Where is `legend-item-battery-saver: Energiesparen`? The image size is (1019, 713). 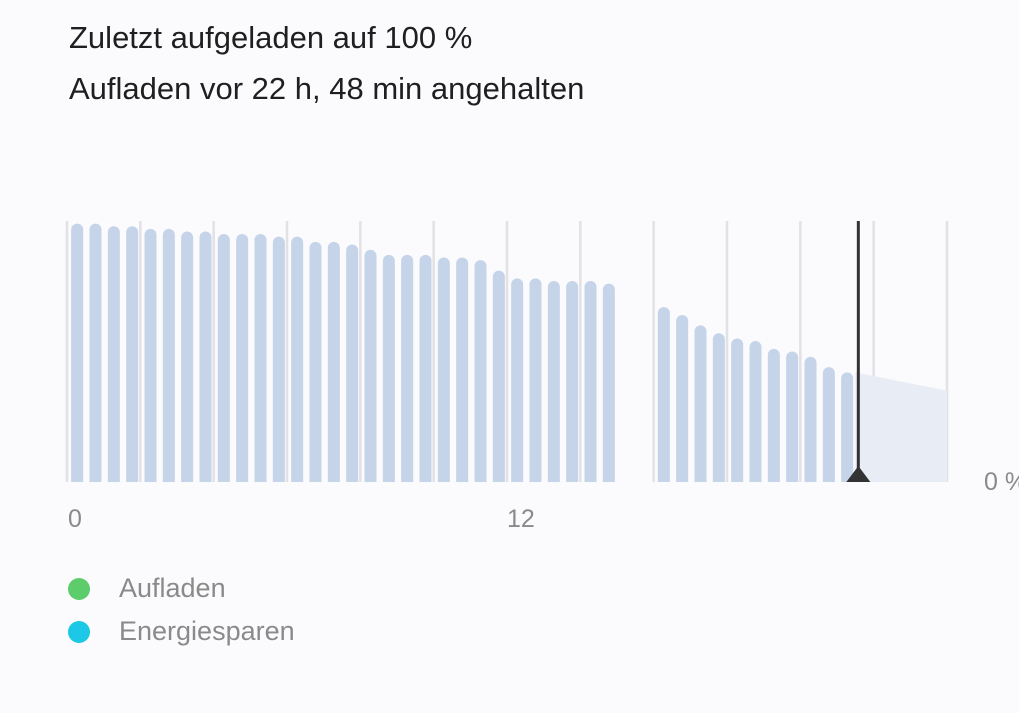 legend-item-battery-saver: Energiesparen is located at coordinates (181, 631).